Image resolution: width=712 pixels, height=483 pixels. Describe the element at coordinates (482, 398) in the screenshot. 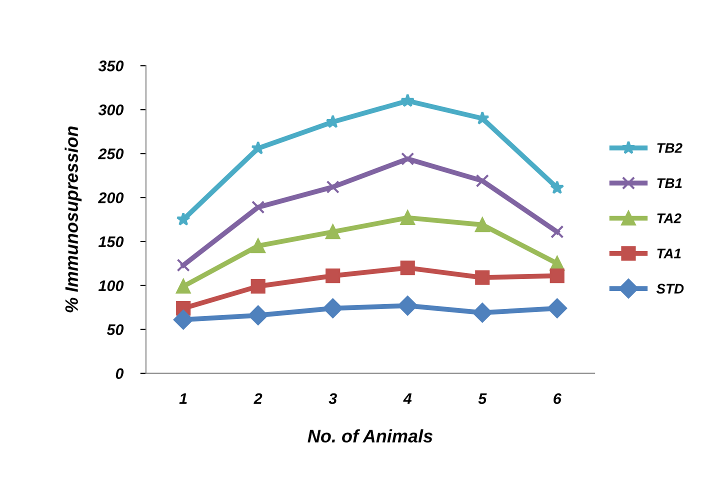

I see `x-tick-label: 5` at that location.